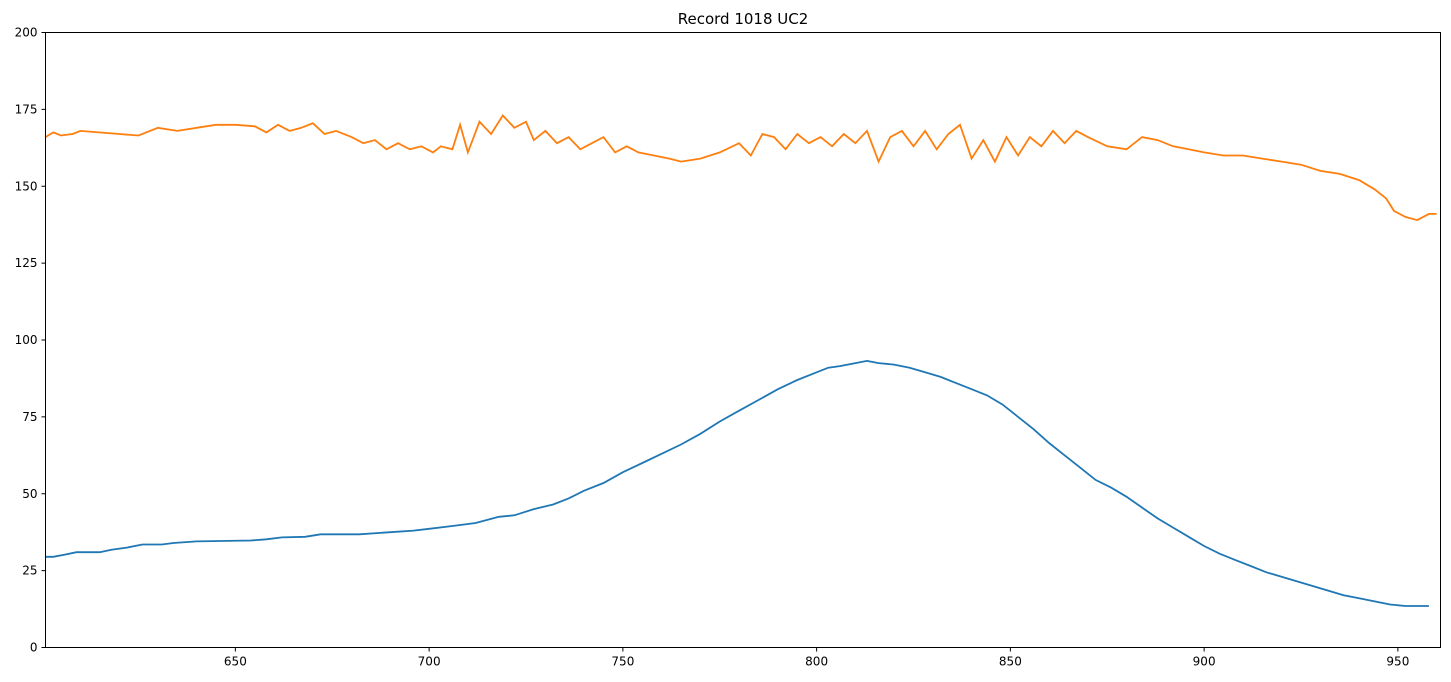  What do you see at coordinates (34, 648) in the screenshot?
I see `y-tick-label: 0` at bounding box center [34, 648].